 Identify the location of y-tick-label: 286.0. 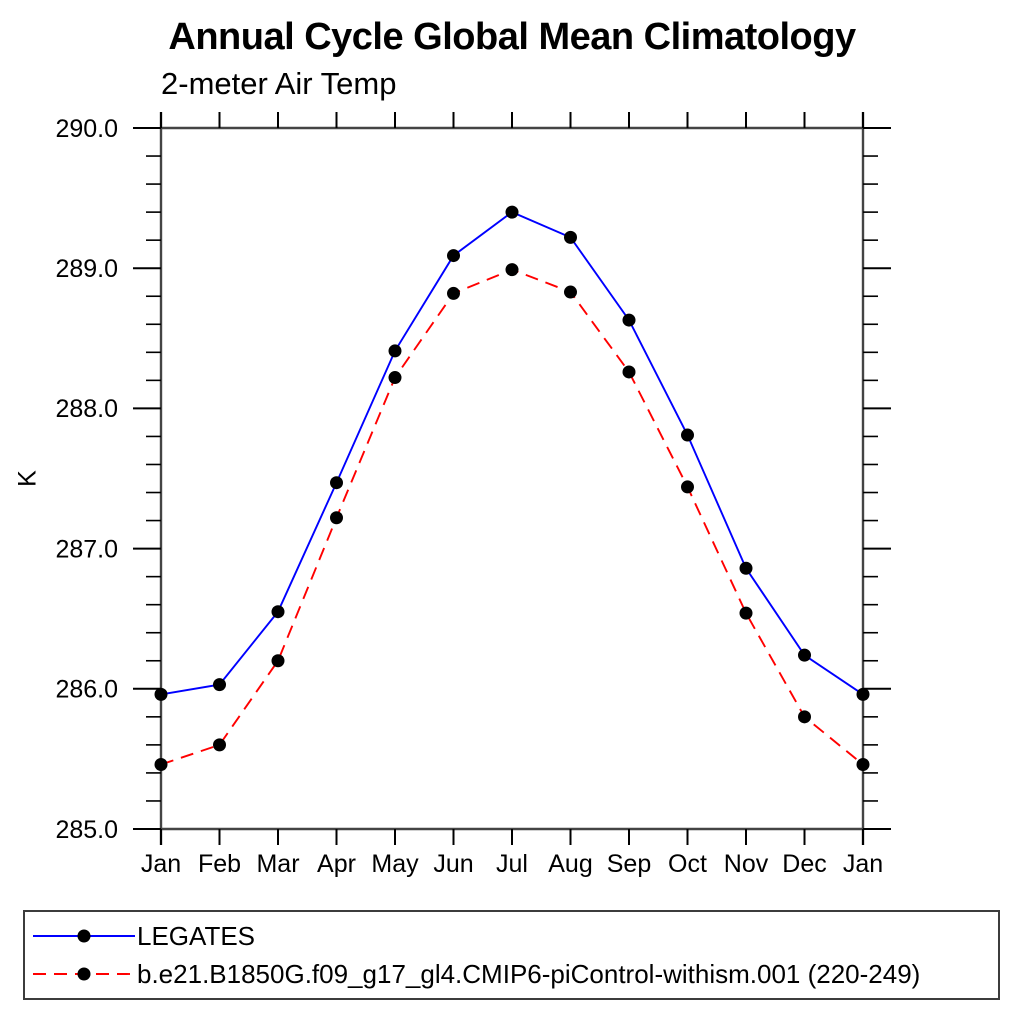
(86, 690).